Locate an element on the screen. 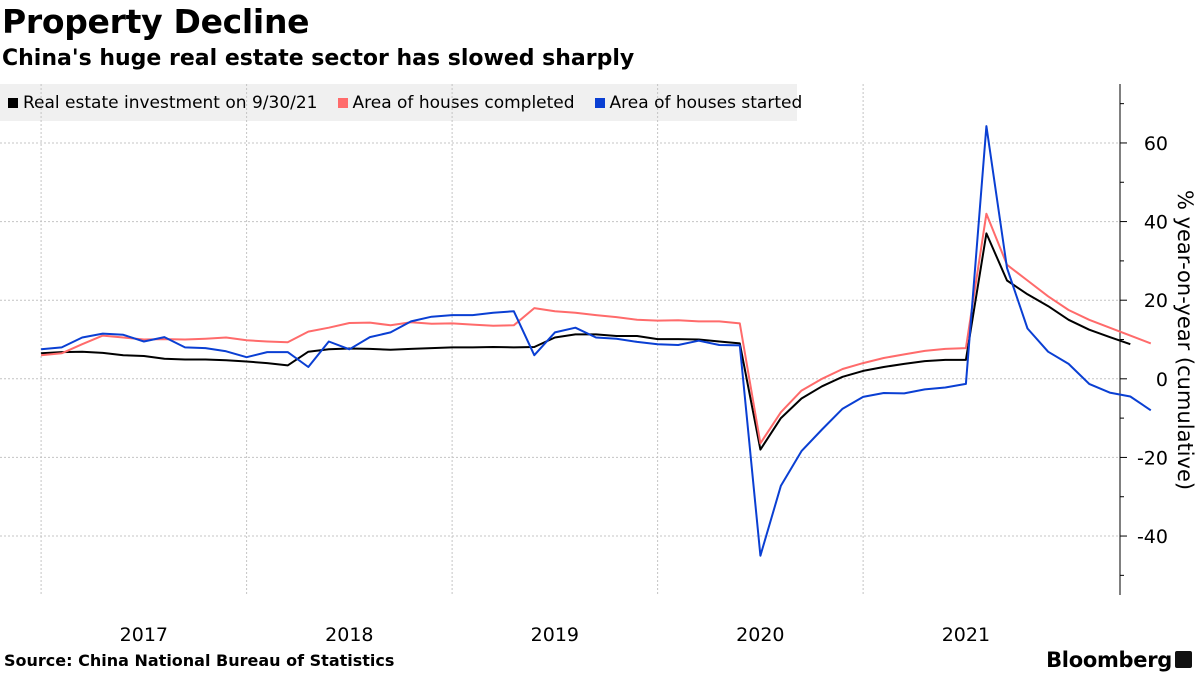 This screenshot has width=1200, height=675. brand-logo: Bloomberg is located at coordinates (1109, 660).